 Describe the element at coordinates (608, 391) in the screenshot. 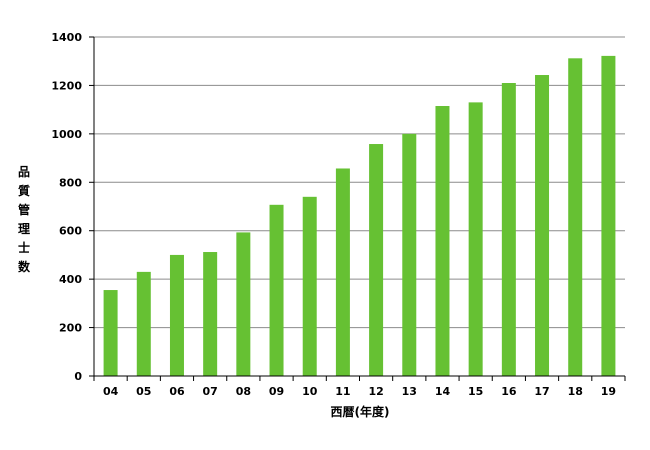

I see `x-tick-label: 19` at that location.